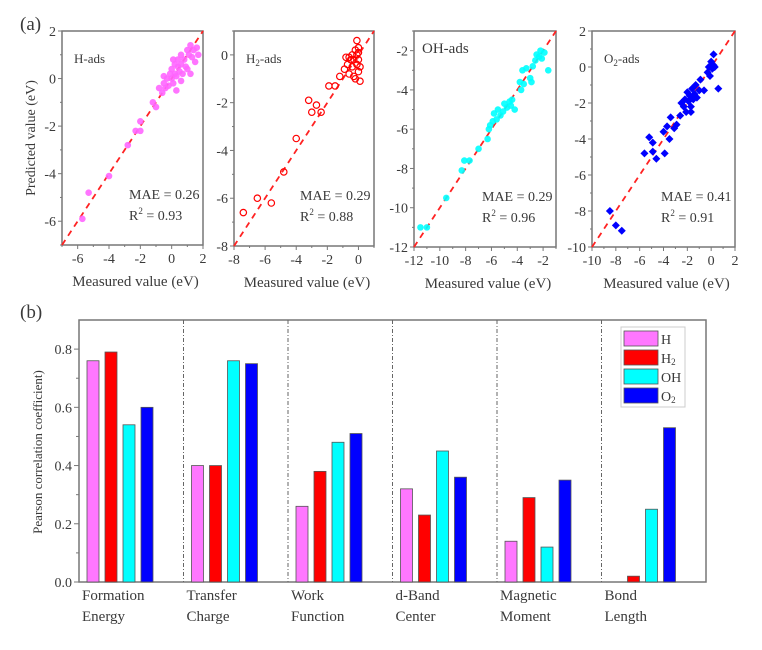 The image size is (762, 650). I want to click on x-axis-label: Measured value (eV), so click(135, 282).